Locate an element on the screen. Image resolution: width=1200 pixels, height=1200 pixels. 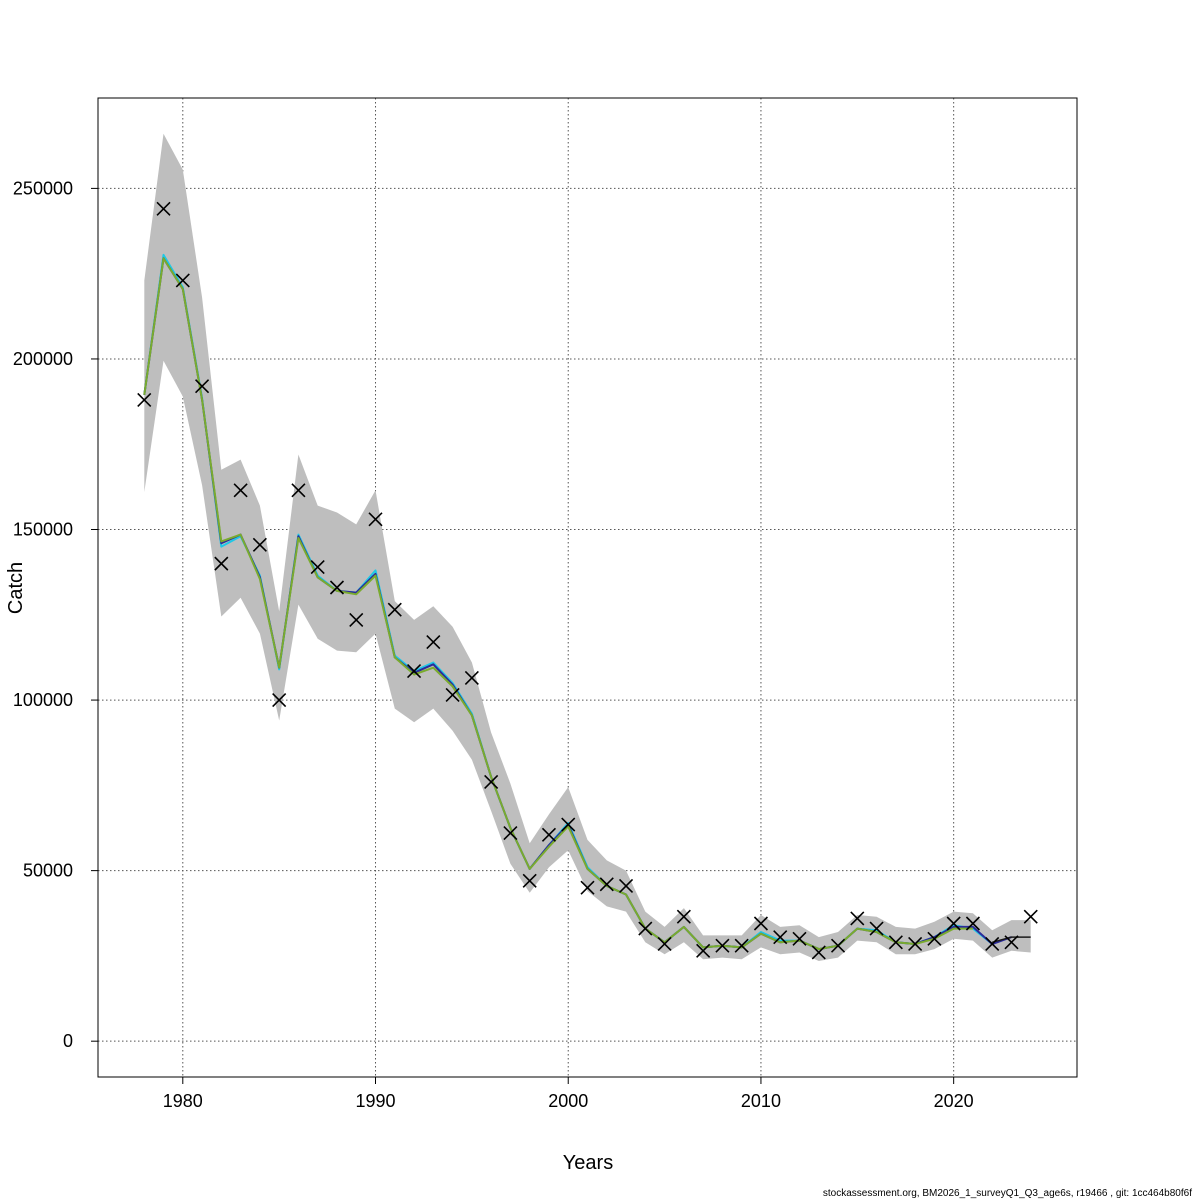
y-tick-label: 0 is located at coordinates (68, 1041).